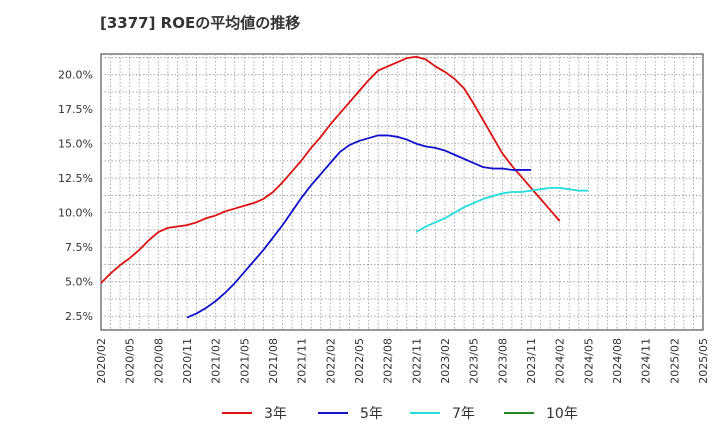 The image size is (720, 440). Describe the element at coordinates (75, 109) in the screenshot. I see `y-tick-label: 17.5%` at that location.